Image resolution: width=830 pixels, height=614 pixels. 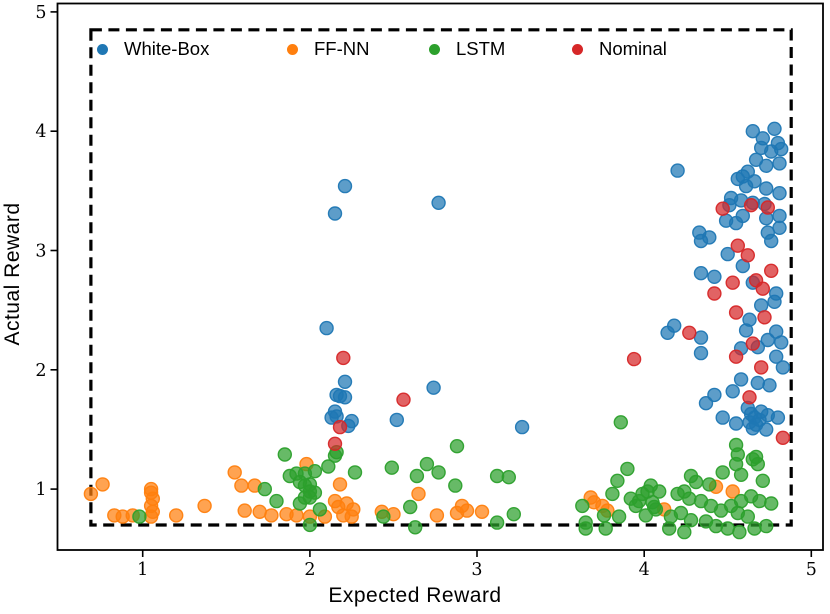 I want to click on x-tick-label-1: 1, so click(x=142, y=570).